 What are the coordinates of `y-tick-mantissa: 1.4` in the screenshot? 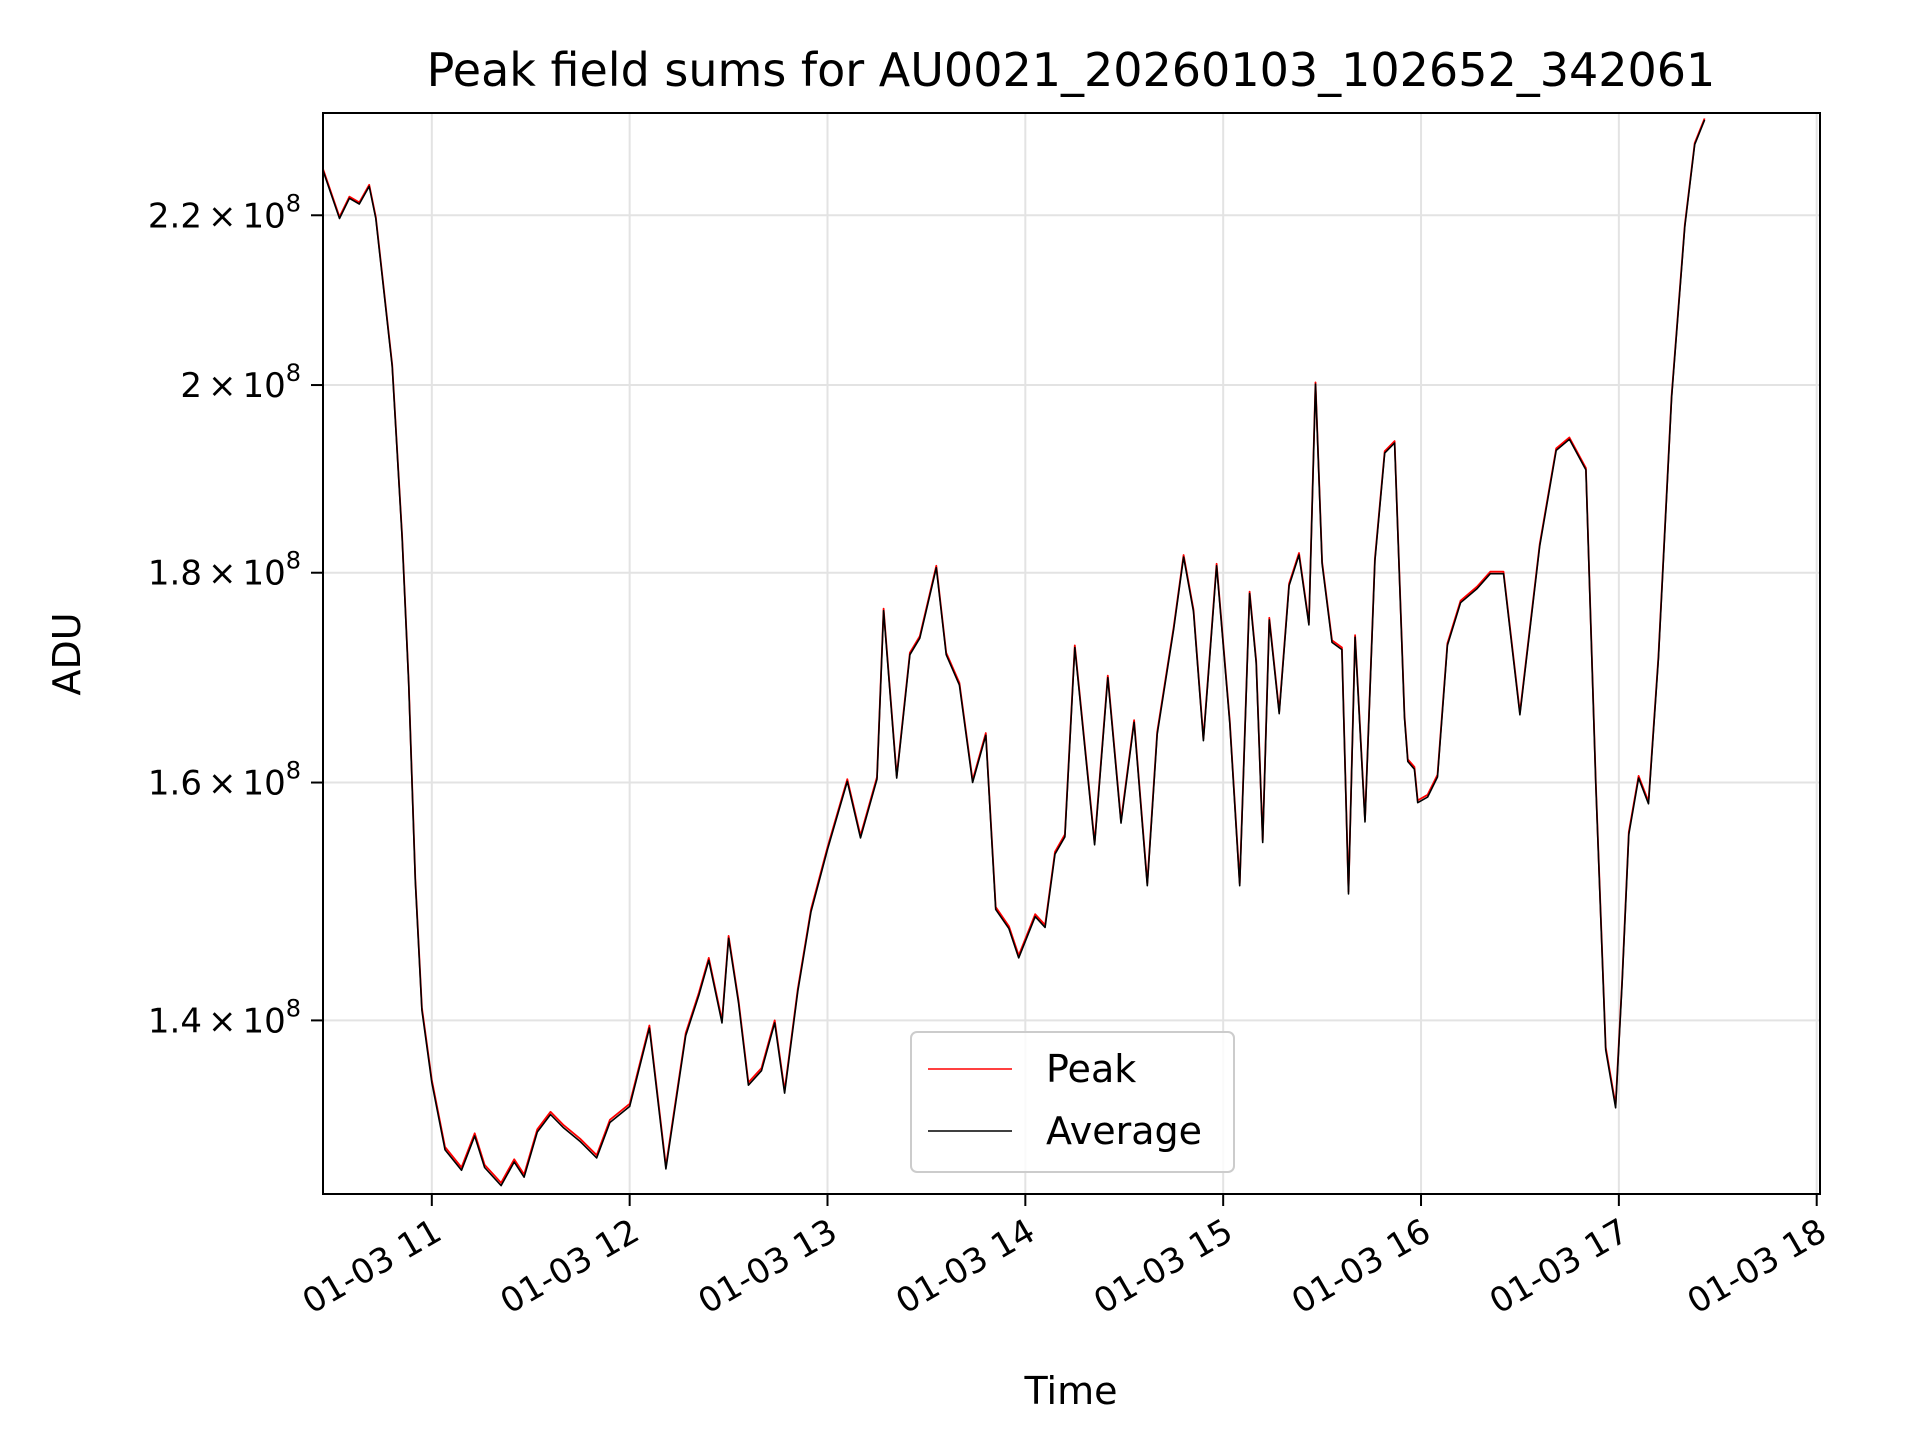 It's located at (175, 1021).